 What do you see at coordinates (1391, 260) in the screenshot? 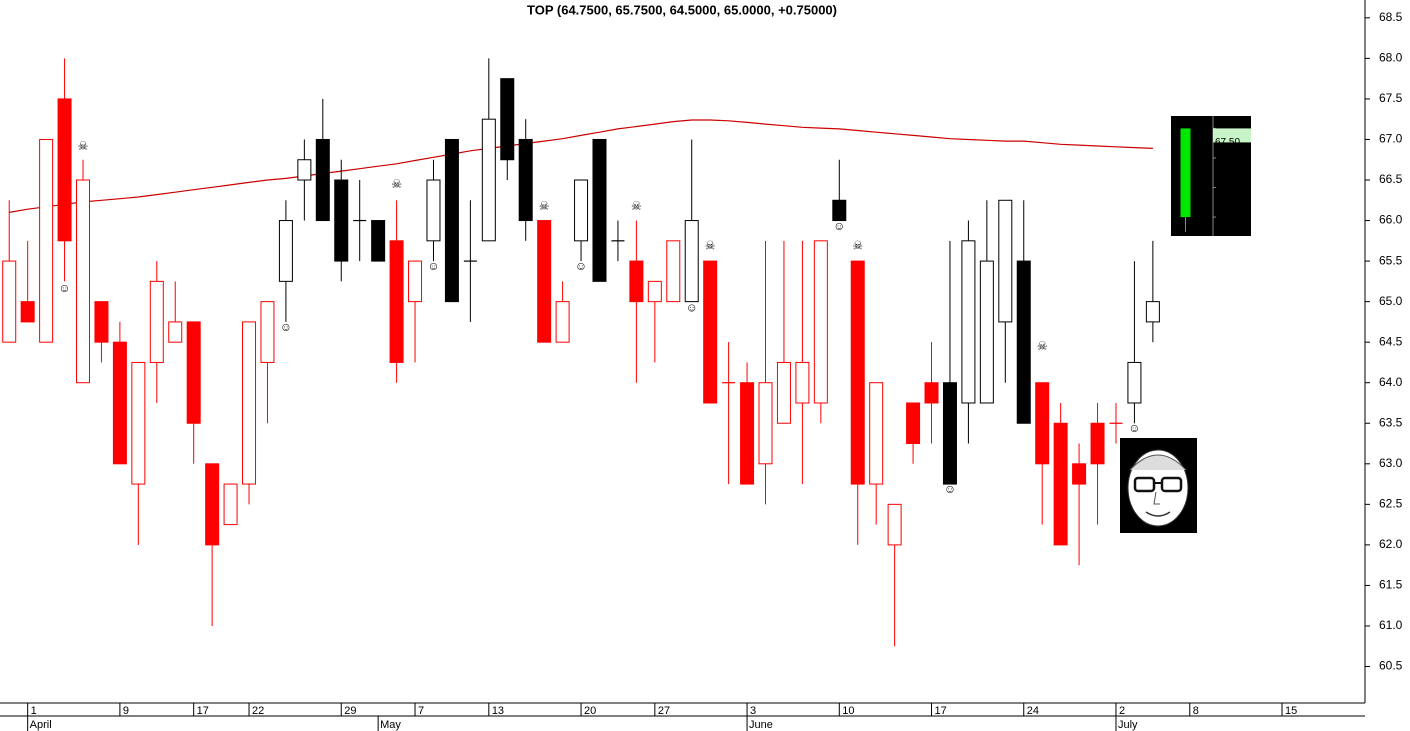
I see `y-tick-label: 65.5` at bounding box center [1391, 260].